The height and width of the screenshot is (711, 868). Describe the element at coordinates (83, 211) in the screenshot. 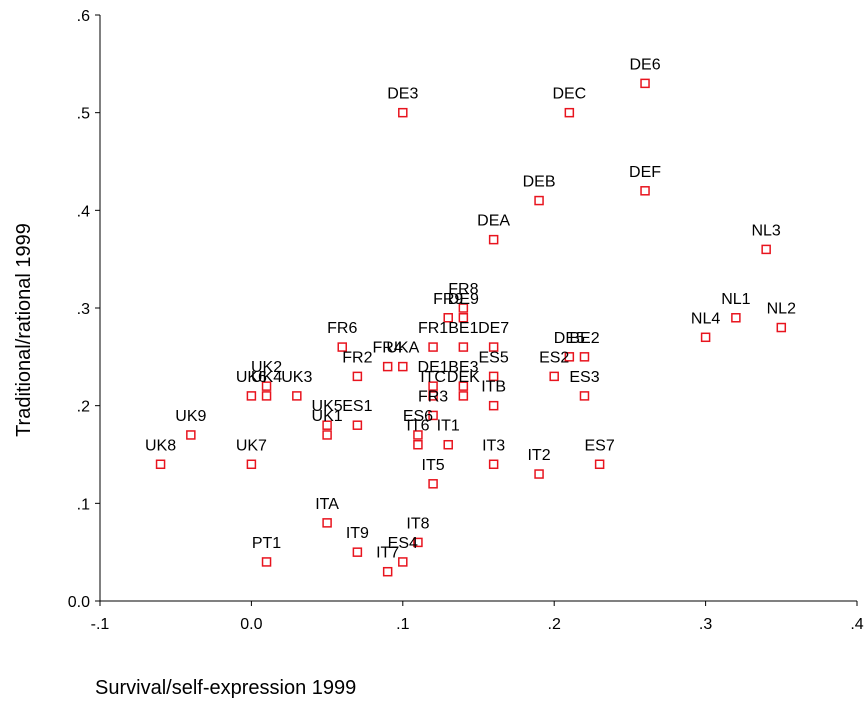

I see `y-tick-label: .4` at that location.